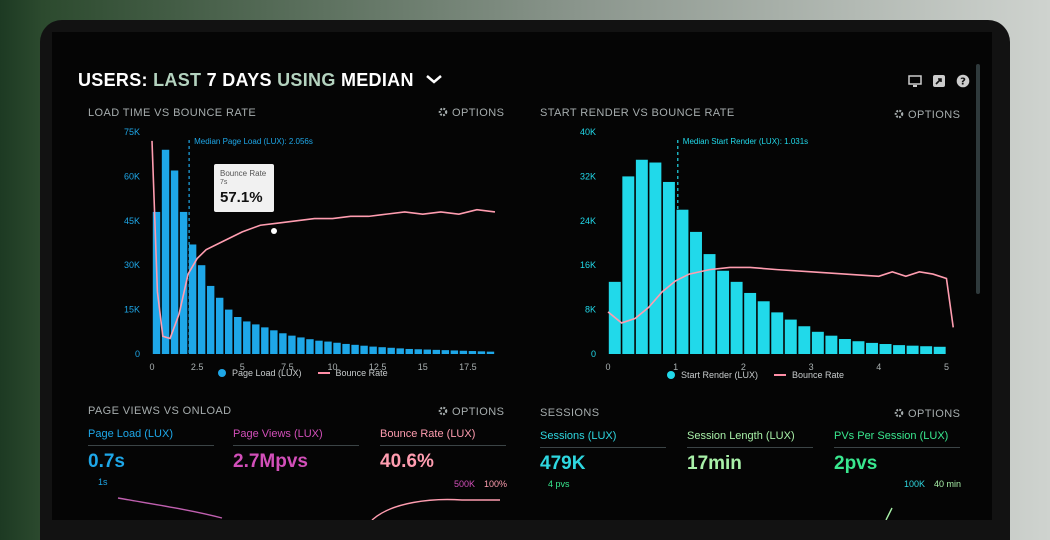 This screenshot has width=1050, height=540. Describe the element at coordinates (607, 367) in the screenshot. I see `x-tick-label: 0` at that location.